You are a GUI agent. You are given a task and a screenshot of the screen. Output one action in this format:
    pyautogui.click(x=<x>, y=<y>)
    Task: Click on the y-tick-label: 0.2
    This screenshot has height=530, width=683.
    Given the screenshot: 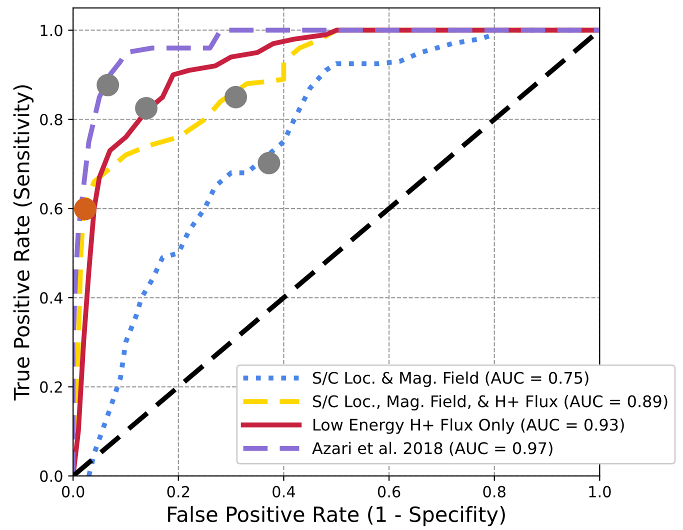 What is the action you would take?
    pyautogui.click(x=51, y=387)
    